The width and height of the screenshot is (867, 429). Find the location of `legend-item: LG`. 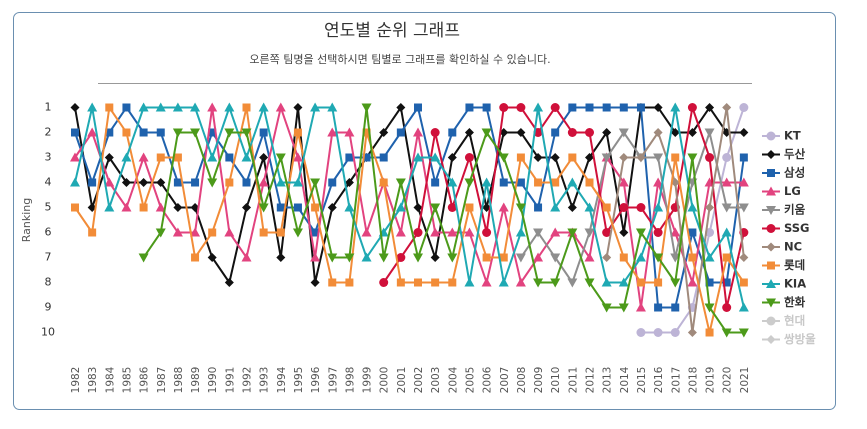

legend-item: LG is located at coordinates (781, 191).